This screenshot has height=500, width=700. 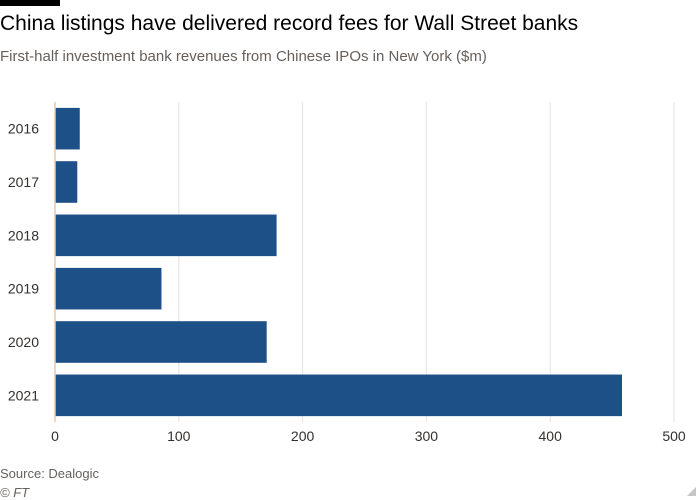 I want to click on category-label-2020: 2020, so click(x=23, y=342).